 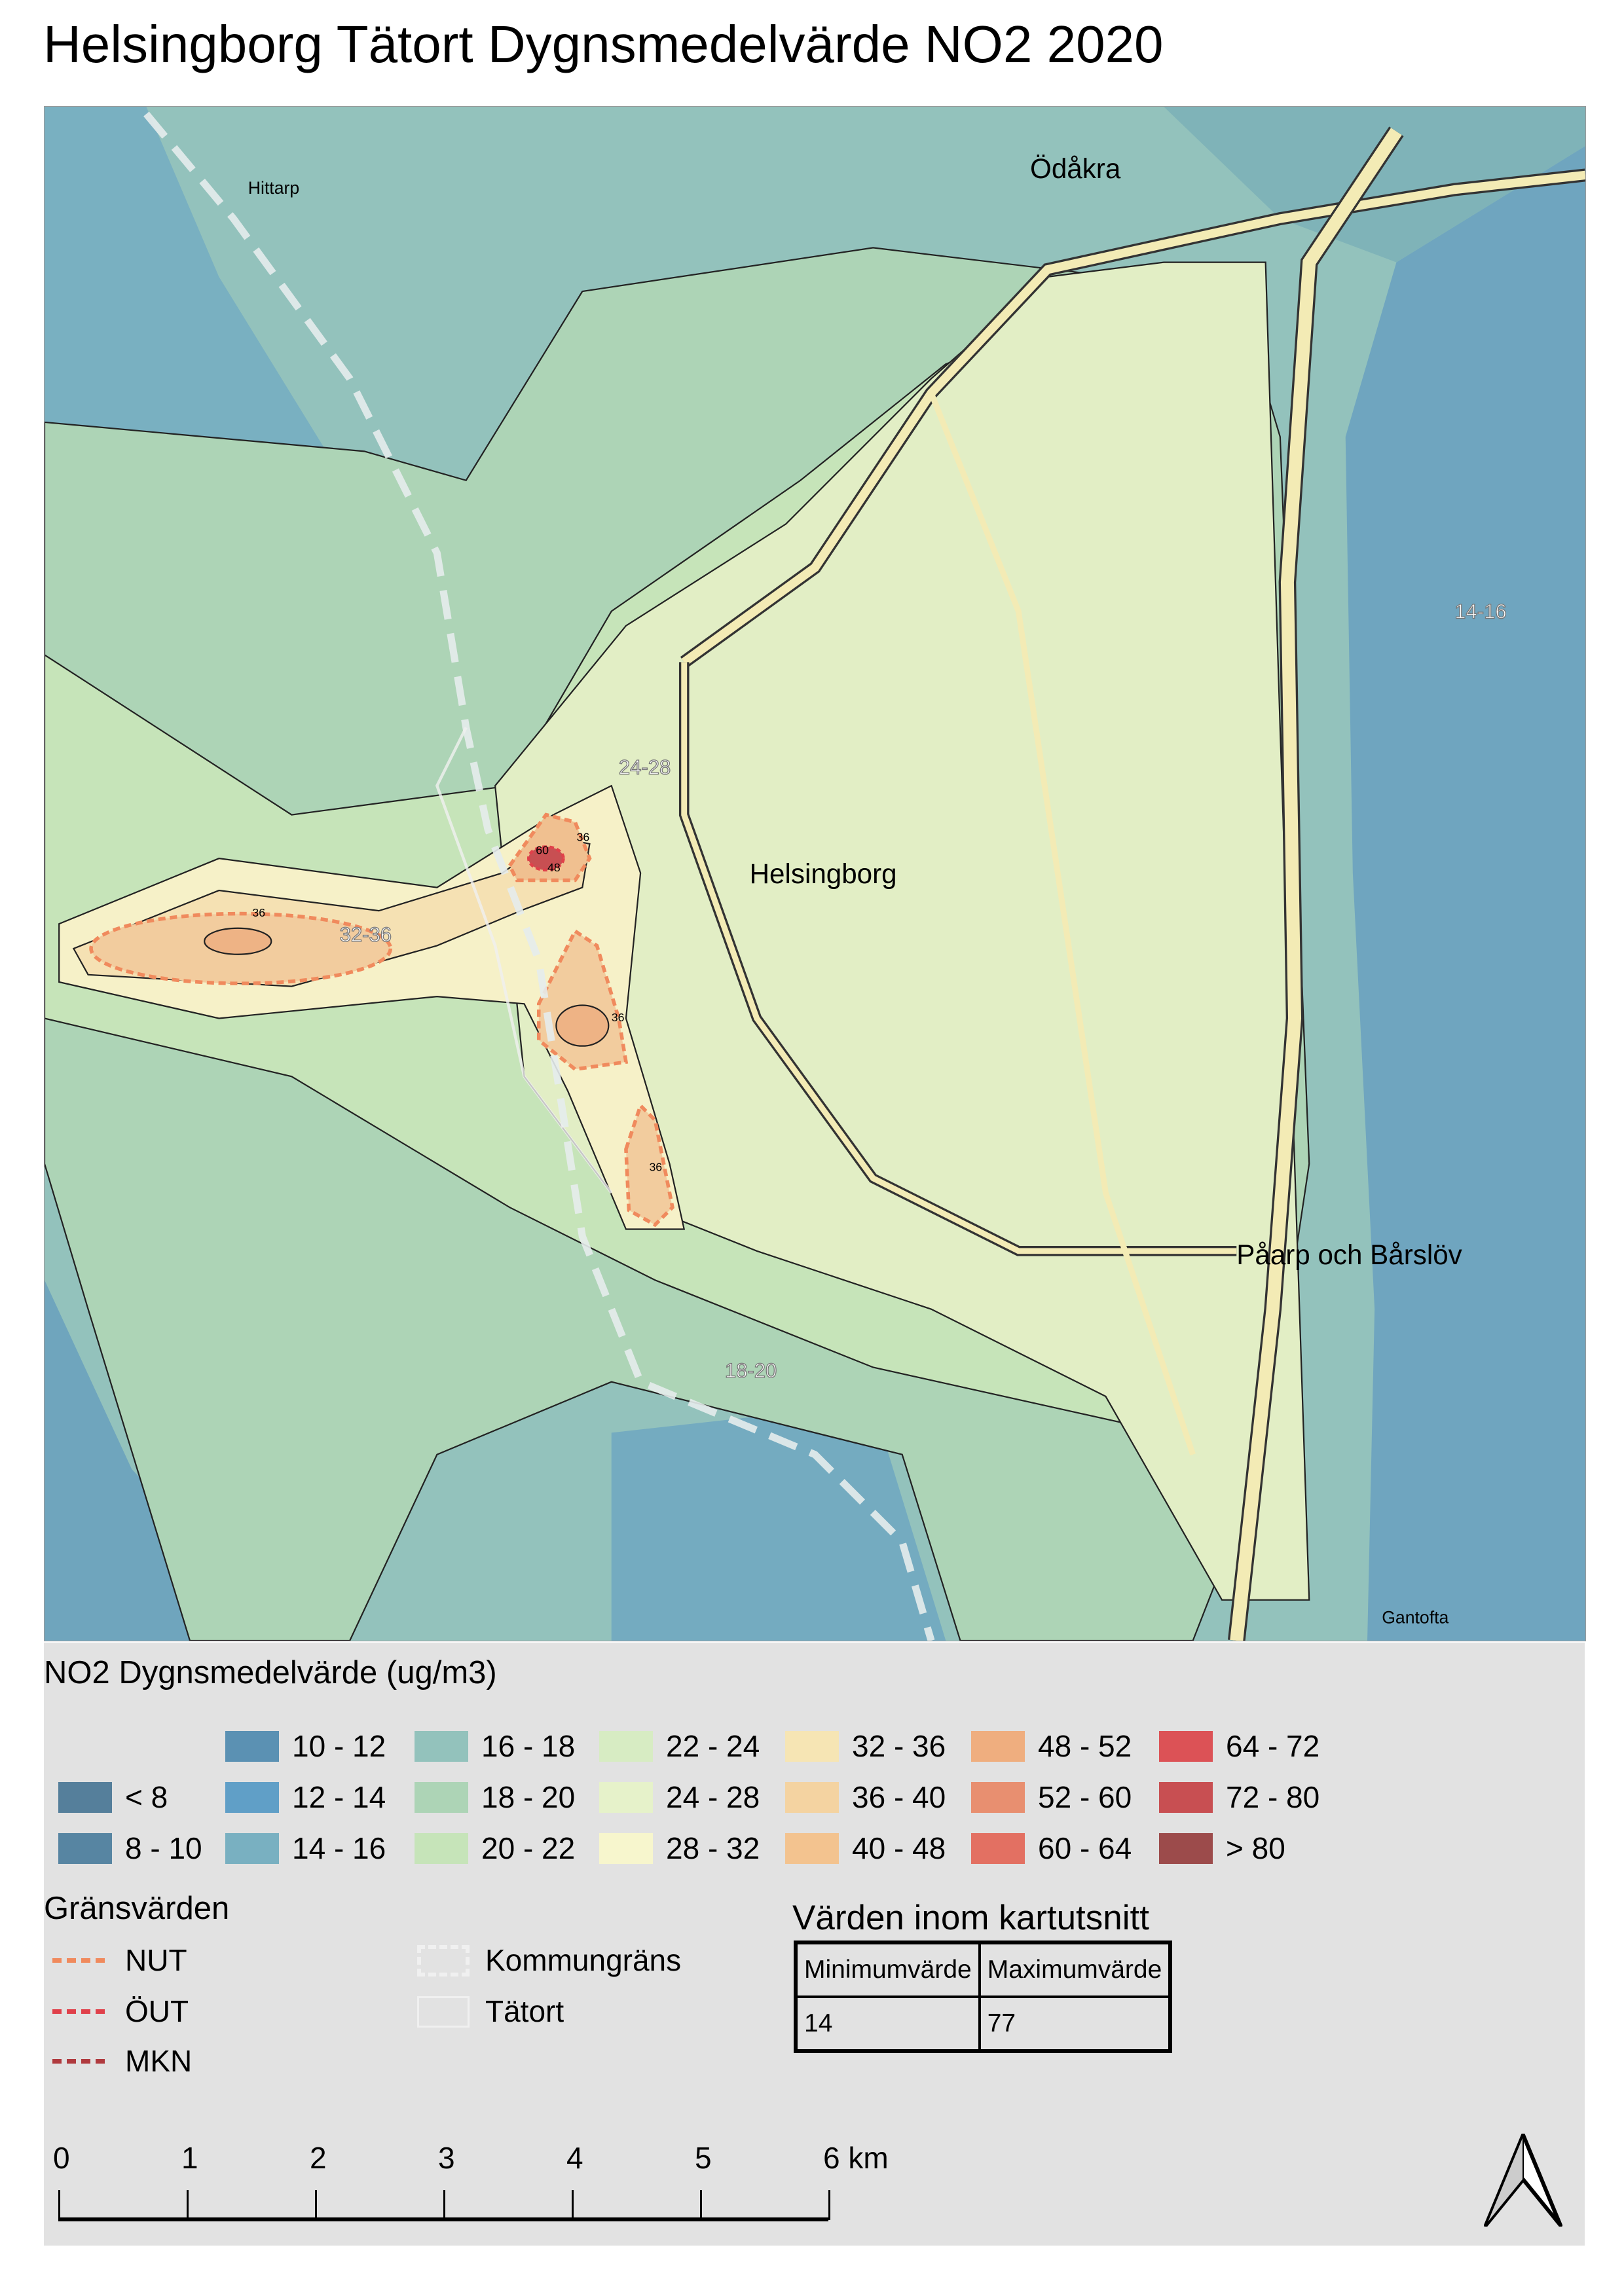 What do you see at coordinates (970, 1918) in the screenshot?
I see `values-title: Värden inom kartutsnitt` at bounding box center [970, 1918].